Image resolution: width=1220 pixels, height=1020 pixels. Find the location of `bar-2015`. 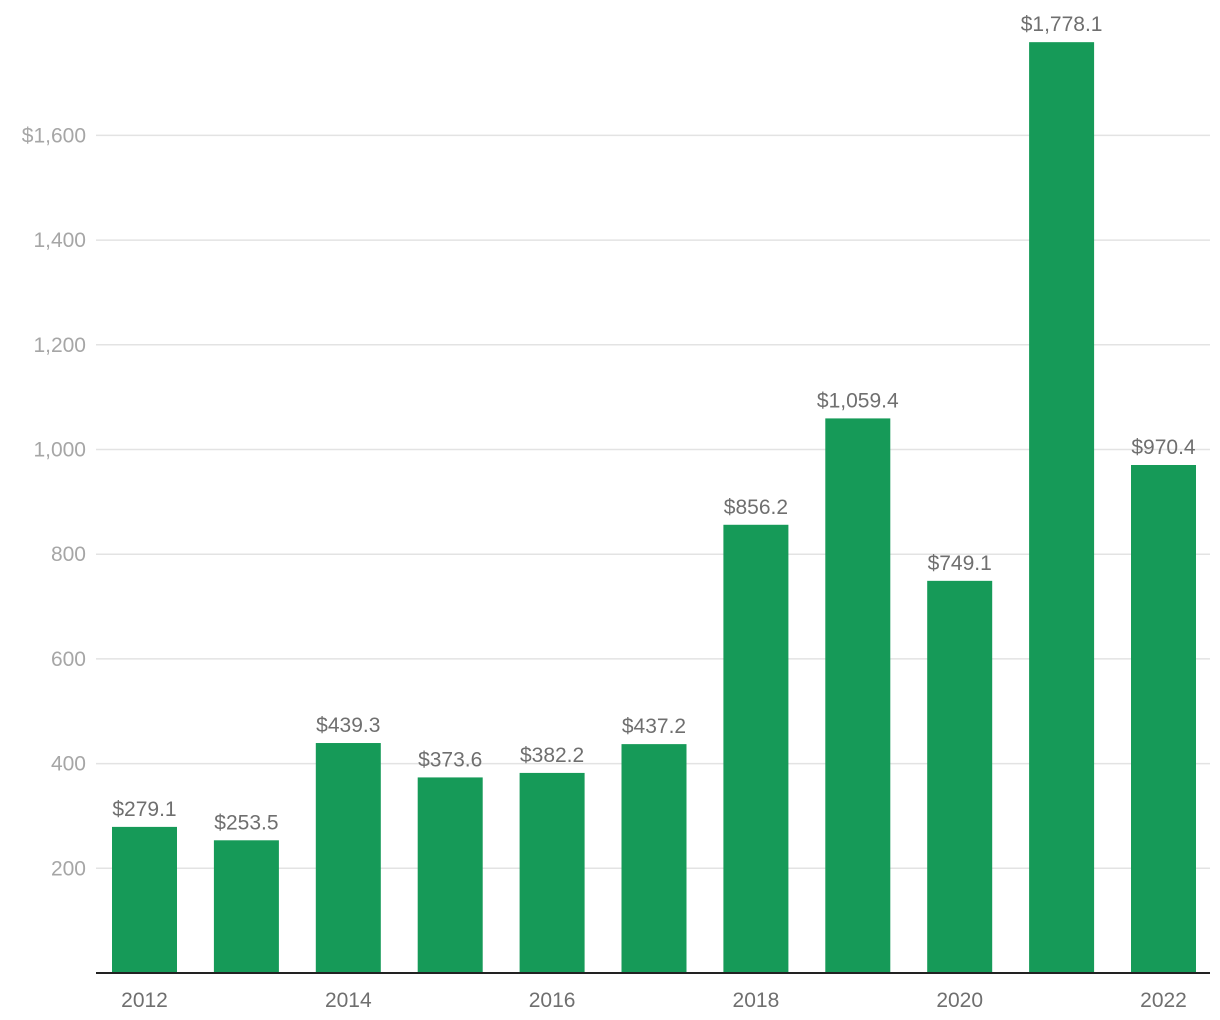

bar-2015 is located at coordinates (450, 875).